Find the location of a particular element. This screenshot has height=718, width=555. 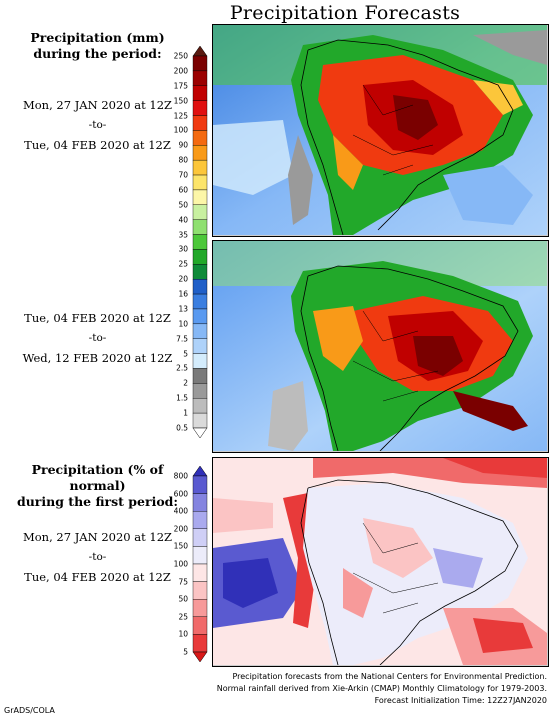

precip-colorbar-top-arrow is located at coordinates (200, 51).